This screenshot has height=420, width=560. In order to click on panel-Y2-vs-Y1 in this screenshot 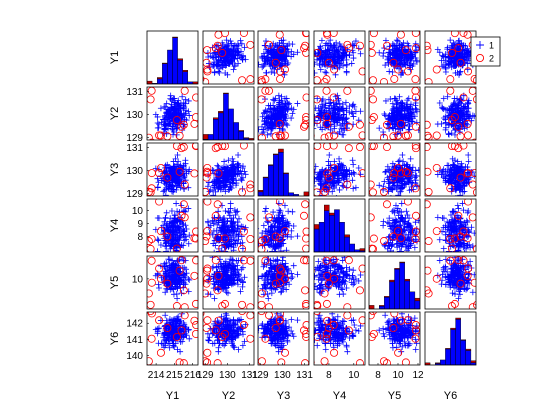, I will do `click(172, 113)`.